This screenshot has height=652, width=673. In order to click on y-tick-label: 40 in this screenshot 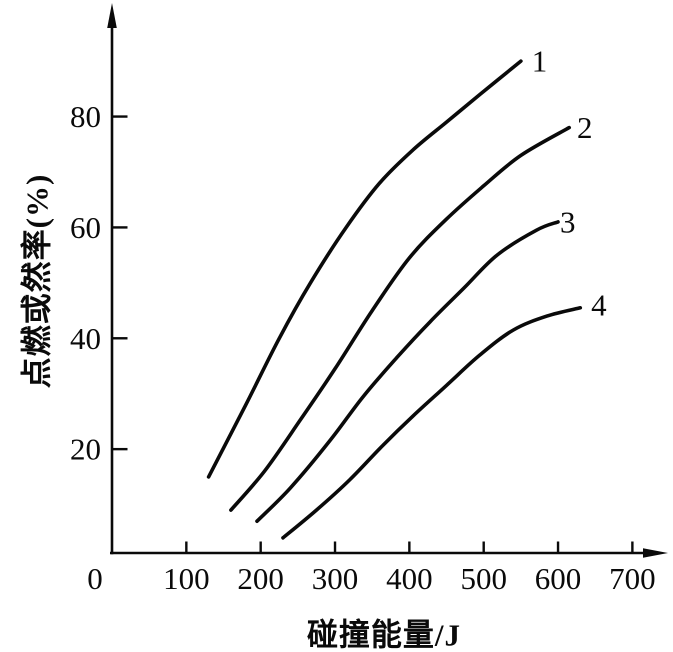, I will do `click(85, 338)`.